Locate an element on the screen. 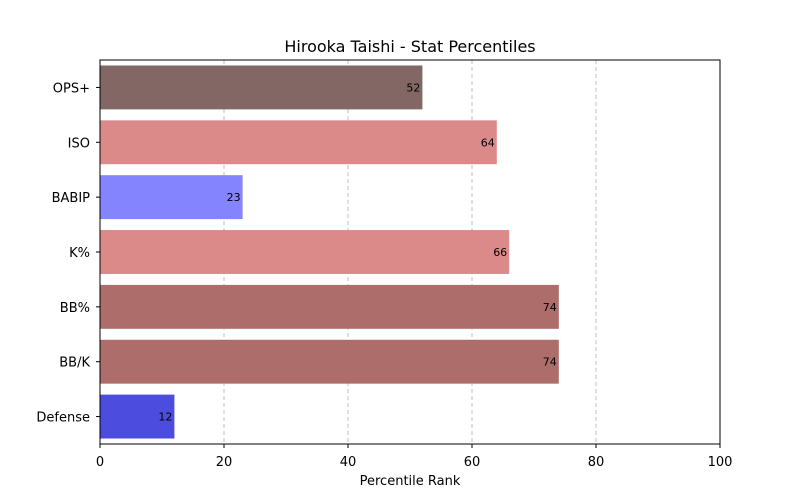  y-axis: OPS+ ISO BABIP K% BB% BB/K Defense is located at coordinates (68, 253).